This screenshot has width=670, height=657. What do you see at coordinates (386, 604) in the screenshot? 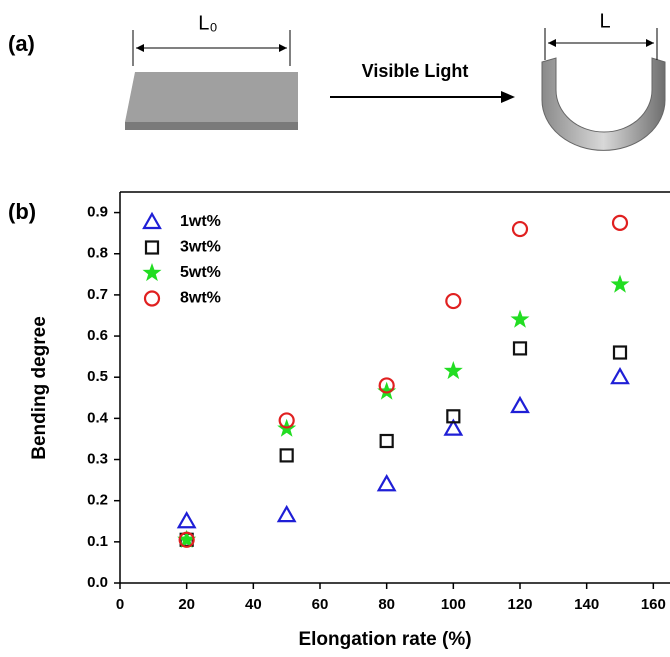
I see `x-tick-label: 80` at bounding box center [386, 604].